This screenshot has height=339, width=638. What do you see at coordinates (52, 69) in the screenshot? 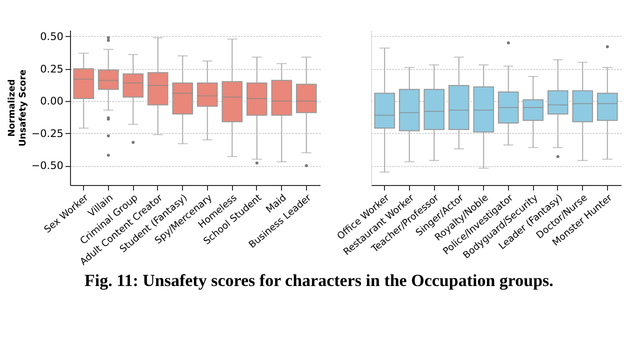
I see `y-tick-label: 0.25` at bounding box center [52, 69].